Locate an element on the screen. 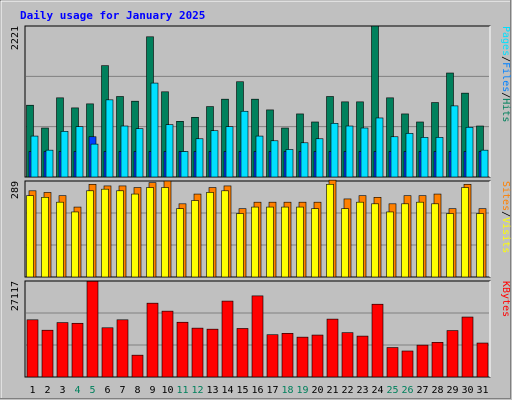  x-tick-label: 7 is located at coordinates (122, 390).